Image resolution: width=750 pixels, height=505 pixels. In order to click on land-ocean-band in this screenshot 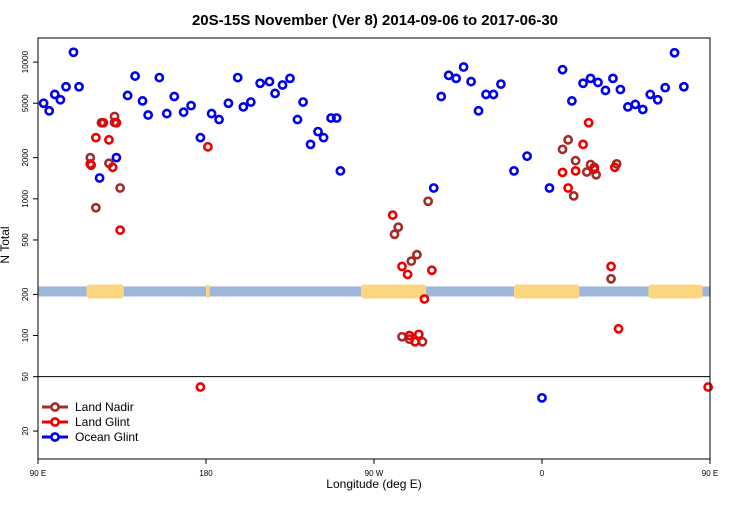, I will do `click(374, 291)`.